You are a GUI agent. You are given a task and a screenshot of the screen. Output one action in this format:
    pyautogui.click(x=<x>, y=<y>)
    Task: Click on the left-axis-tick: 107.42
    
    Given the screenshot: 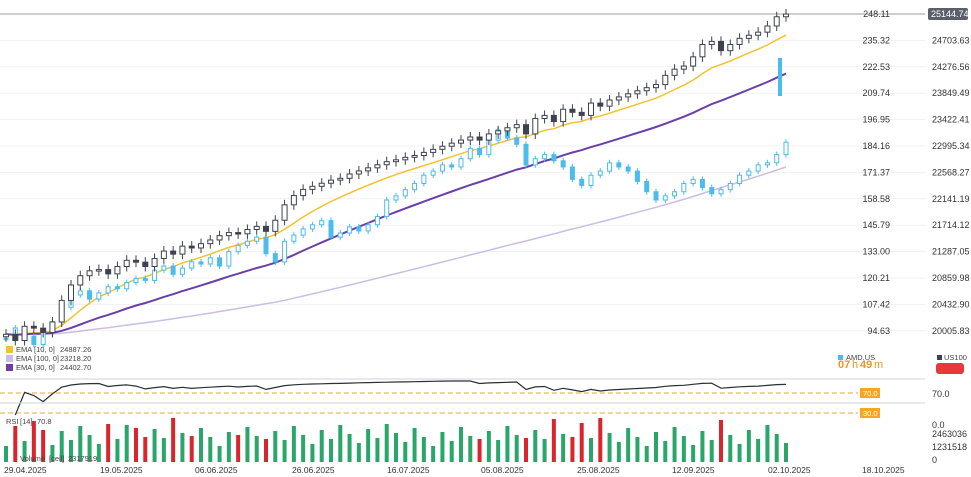 What is the action you would take?
    pyautogui.click(x=876, y=304)
    